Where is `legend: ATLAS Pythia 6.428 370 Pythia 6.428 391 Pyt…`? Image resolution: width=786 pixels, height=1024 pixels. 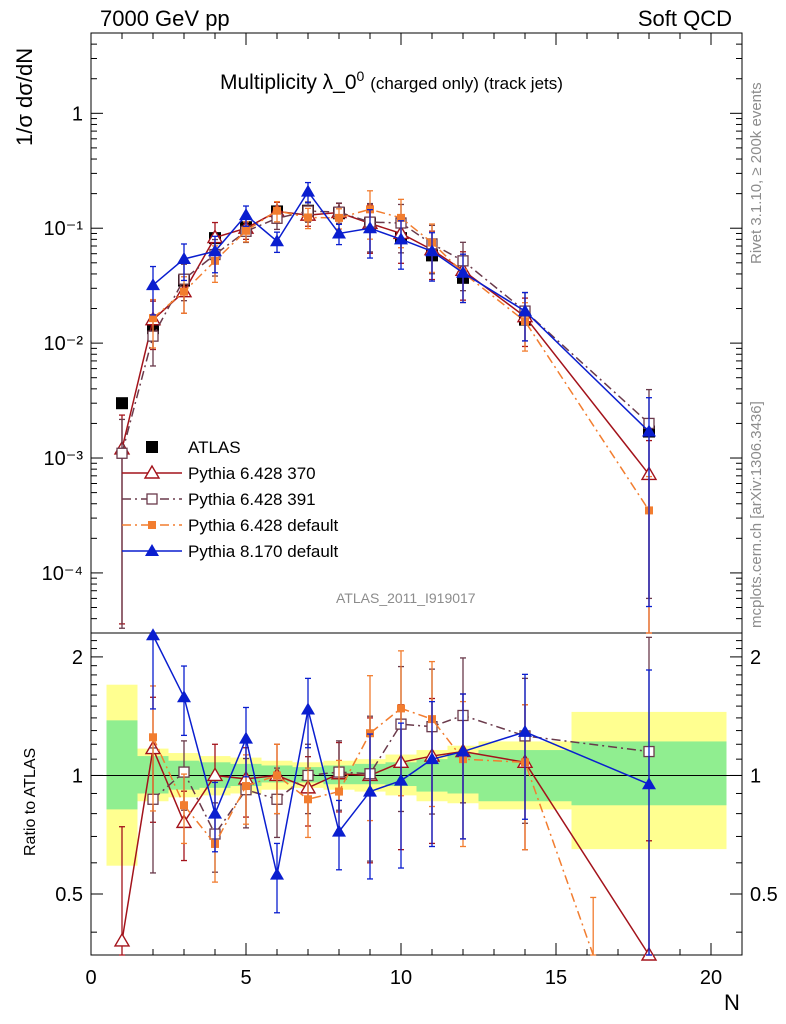 legend: ATLAS Pythia 6.428 370 Pythia 6.428 391 Pyt… is located at coordinates (230, 499).